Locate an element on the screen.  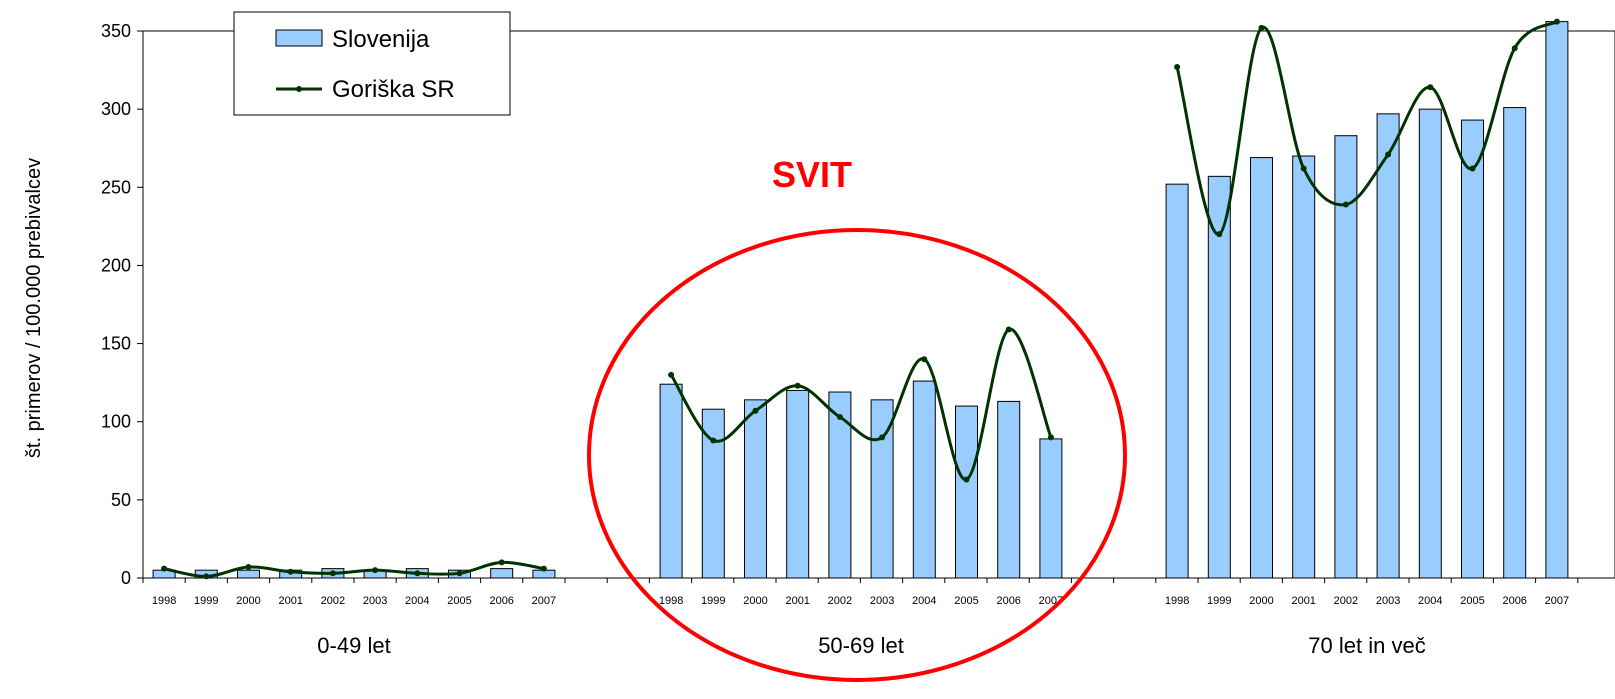
legend-label-goriska: Goriška SR is located at coordinates (393, 89).